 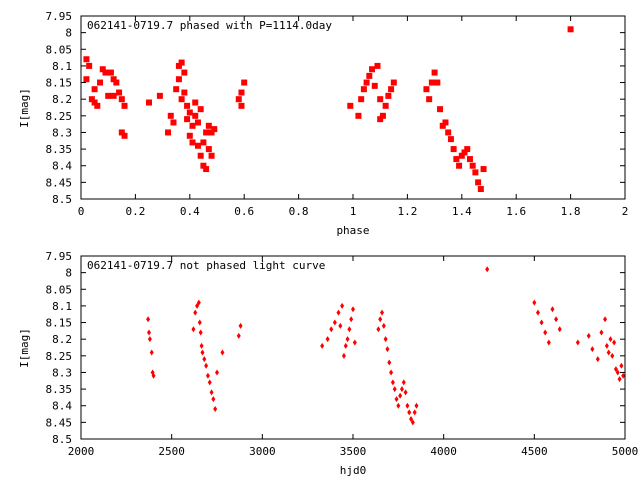 What do you see at coordinates (571, 211) in the screenshot?
I see `phased-x-tick-label: 1.8` at bounding box center [571, 211].